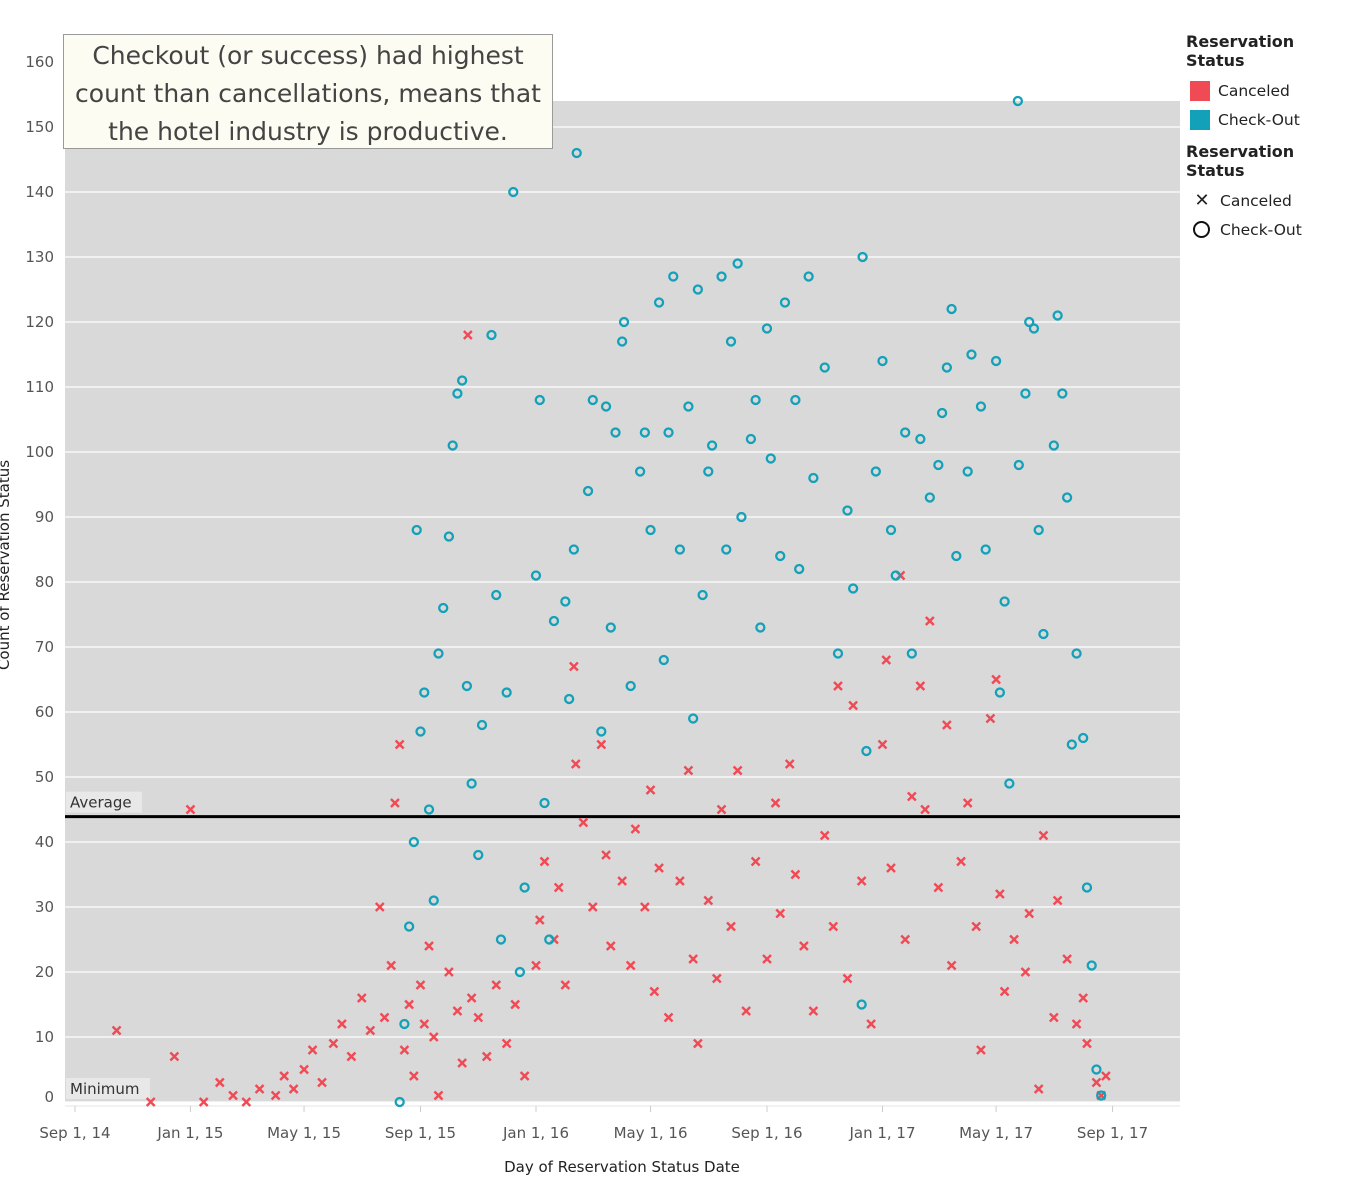 The height and width of the screenshot is (1193, 1358). I want to click on x-tick-label: May 1, 15, so click(304, 1133).